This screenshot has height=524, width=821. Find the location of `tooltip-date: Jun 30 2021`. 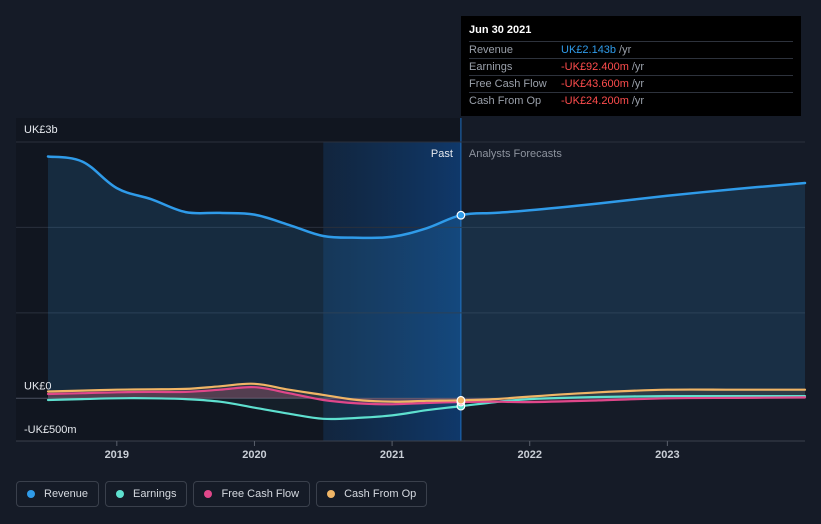

tooltip-date: Jun 30 2021 is located at coordinates (631, 33).